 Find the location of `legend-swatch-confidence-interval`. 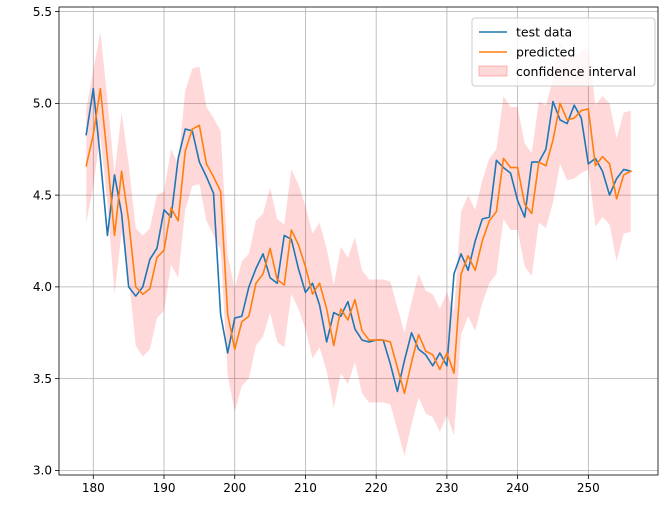

legend-swatch-confidence-interval is located at coordinates (493, 71).